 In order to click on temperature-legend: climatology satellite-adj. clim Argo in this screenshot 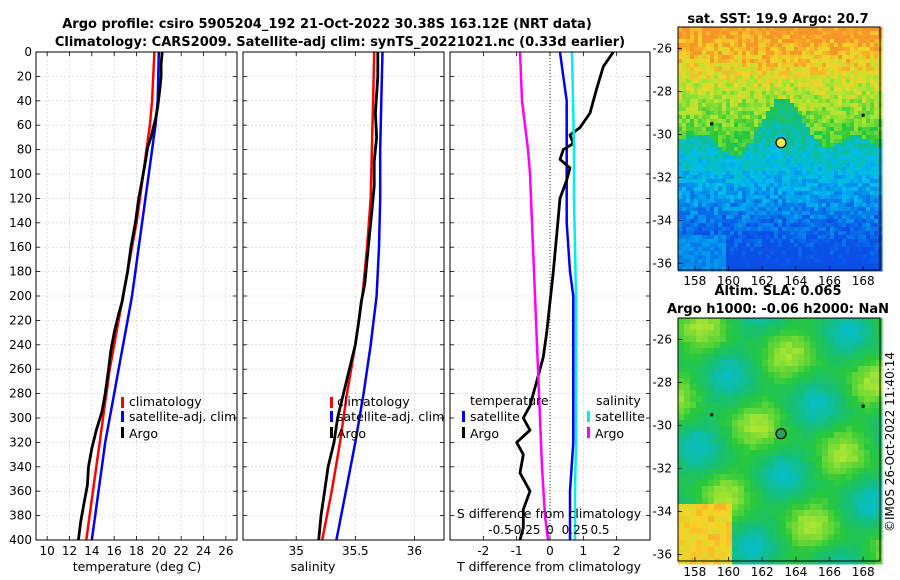, I will do `click(178, 417)`.